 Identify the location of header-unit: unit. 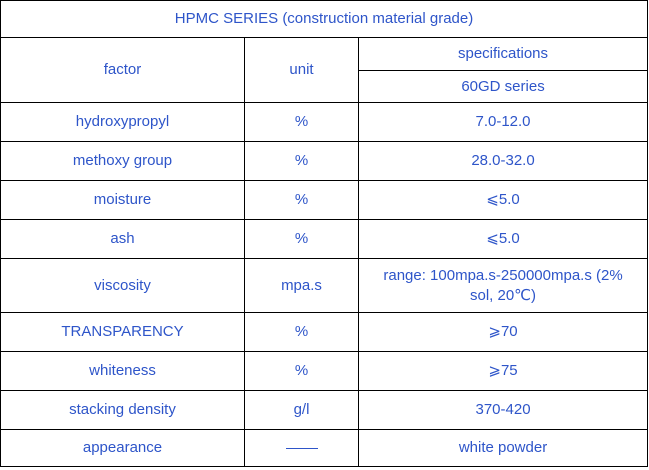
(301, 70).